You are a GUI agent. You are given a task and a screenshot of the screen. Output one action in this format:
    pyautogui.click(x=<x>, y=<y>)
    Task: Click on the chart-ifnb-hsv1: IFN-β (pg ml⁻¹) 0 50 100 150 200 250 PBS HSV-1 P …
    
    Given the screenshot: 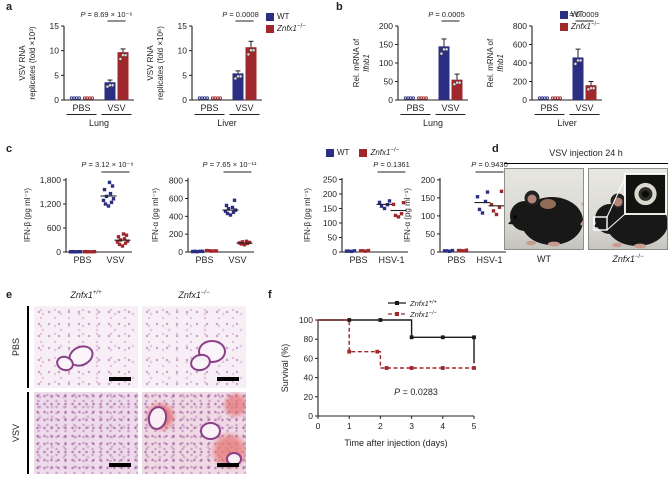 What is the action you would take?
    pyautogui.click(x=355, y=222)
    